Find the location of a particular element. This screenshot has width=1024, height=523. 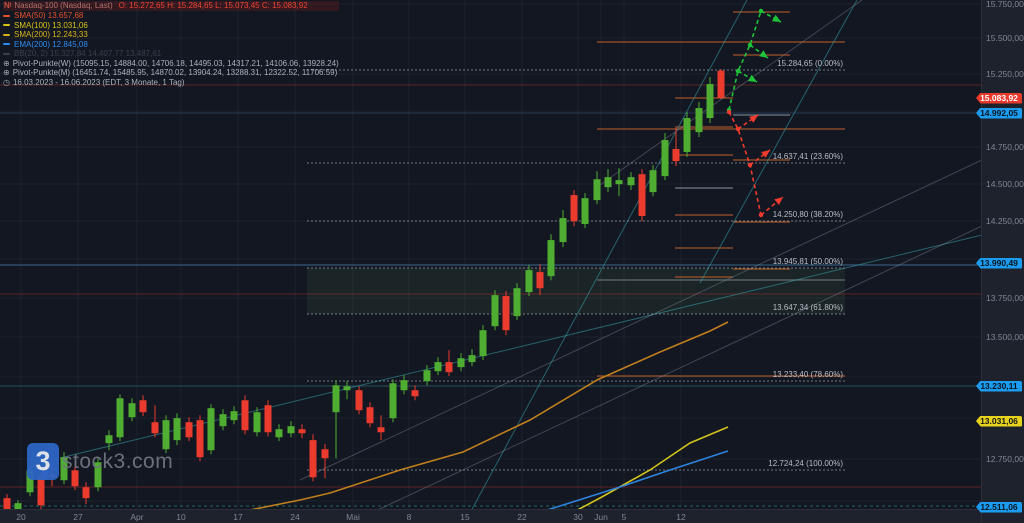

clock-icon: ◷ is located at coordinates (6, 82).